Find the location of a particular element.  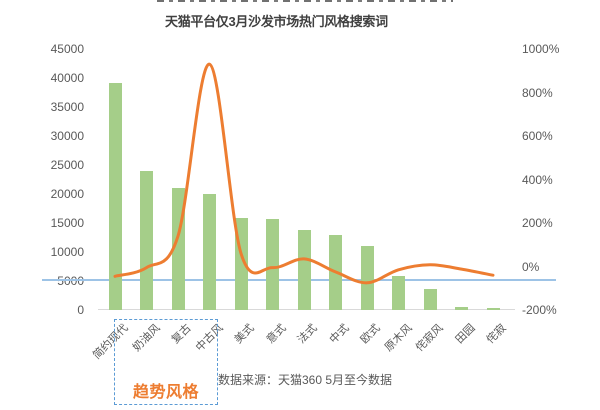

chart-title: 天猫平台仅3月沙发市场热门风格搜索词 is located at coordinates (276, 21).